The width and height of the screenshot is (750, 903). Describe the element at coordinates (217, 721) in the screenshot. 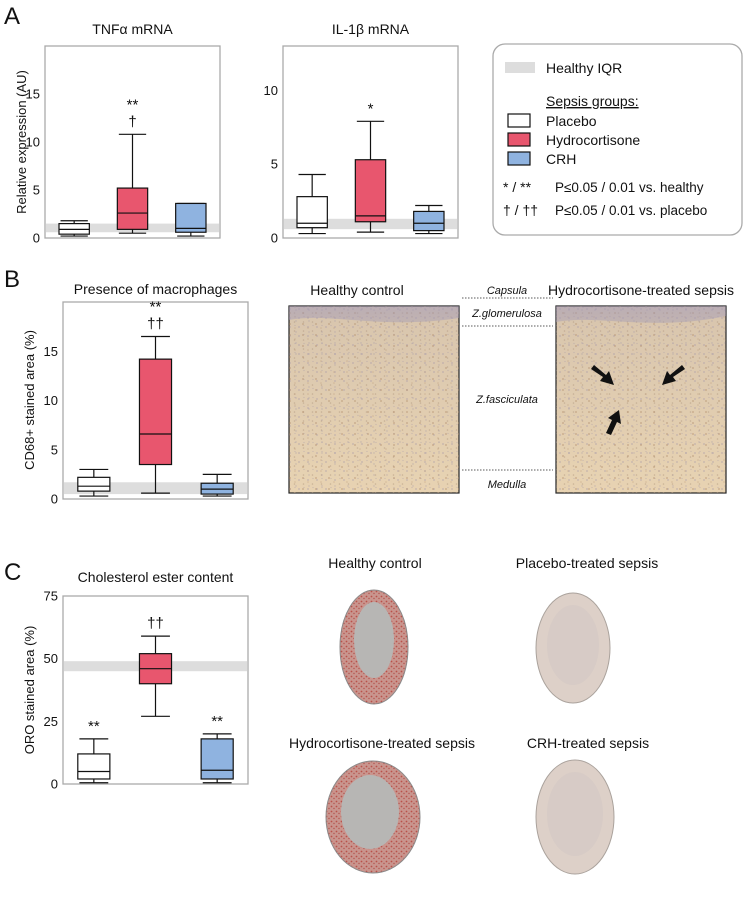

I see `significance-label-crh: **` at that location.